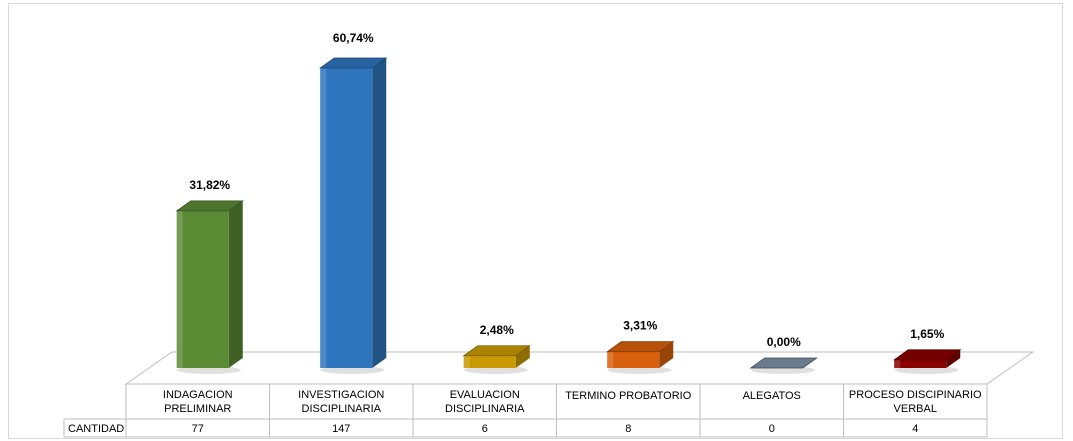 This screenshot has width=1073, height=441. Describe the element at coordinates (628, 429) in the screenshot. I see `table-value: 8` at that location.